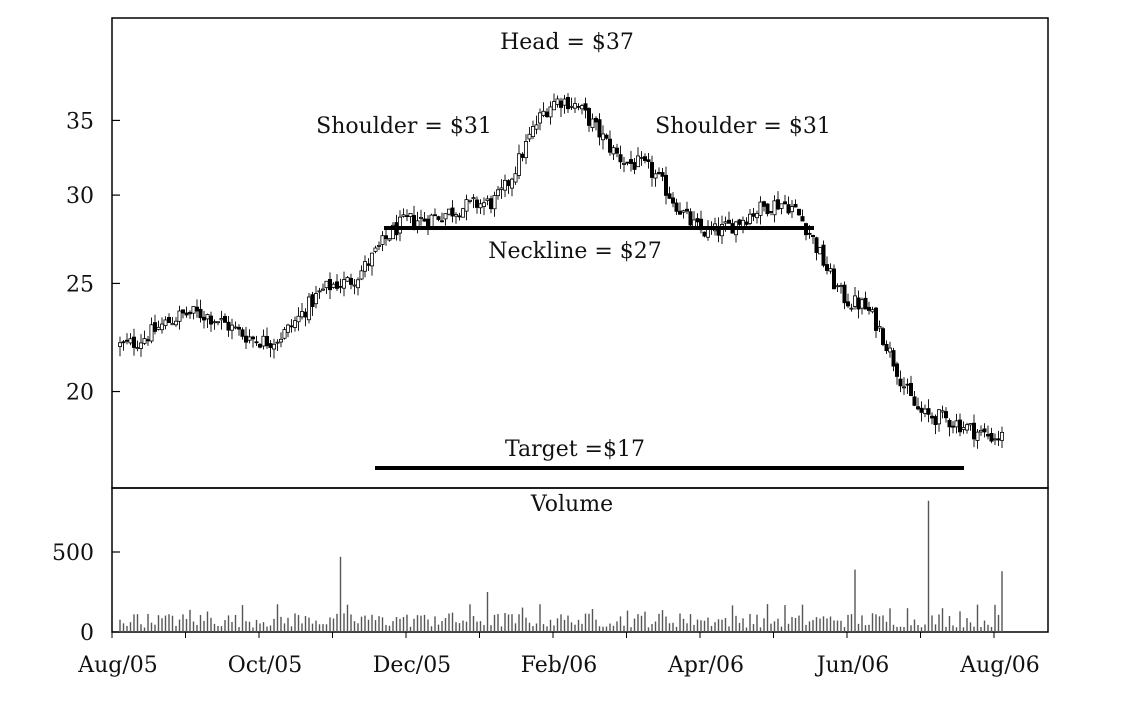 The image size is (1140, 704). Describe the element at coordinates (404, 126) in the screenshot. I see `left-shoulder-annotation: Shoulder = $31` at that location.